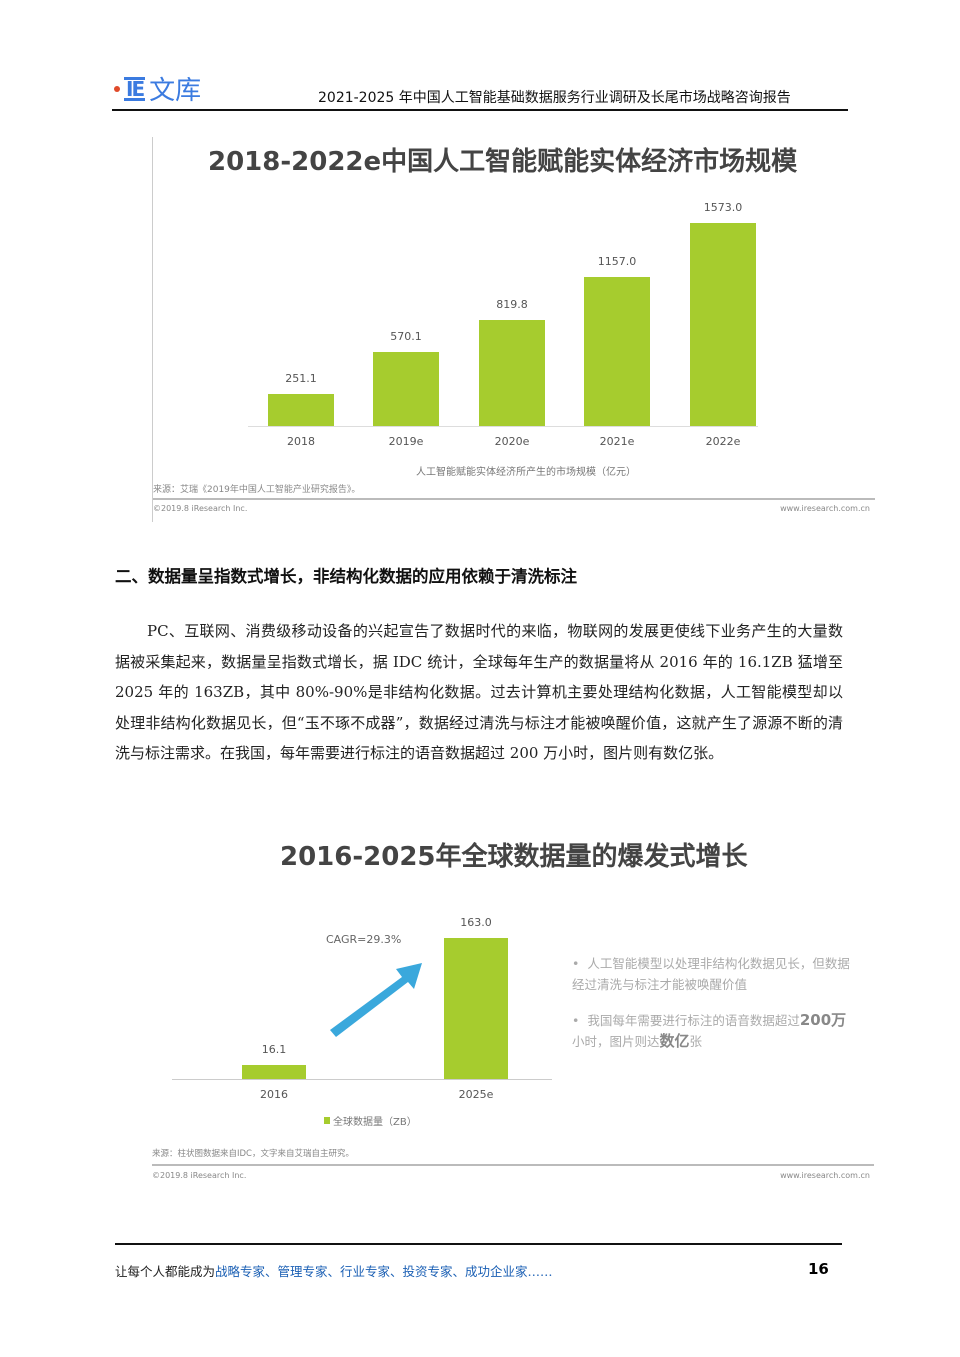  What do you see at coordinates (514, 857) in the screenshot?
I see `chart-title: 2016-2025年全球数据量的爆发式增长` at bounding box center [514, 857].